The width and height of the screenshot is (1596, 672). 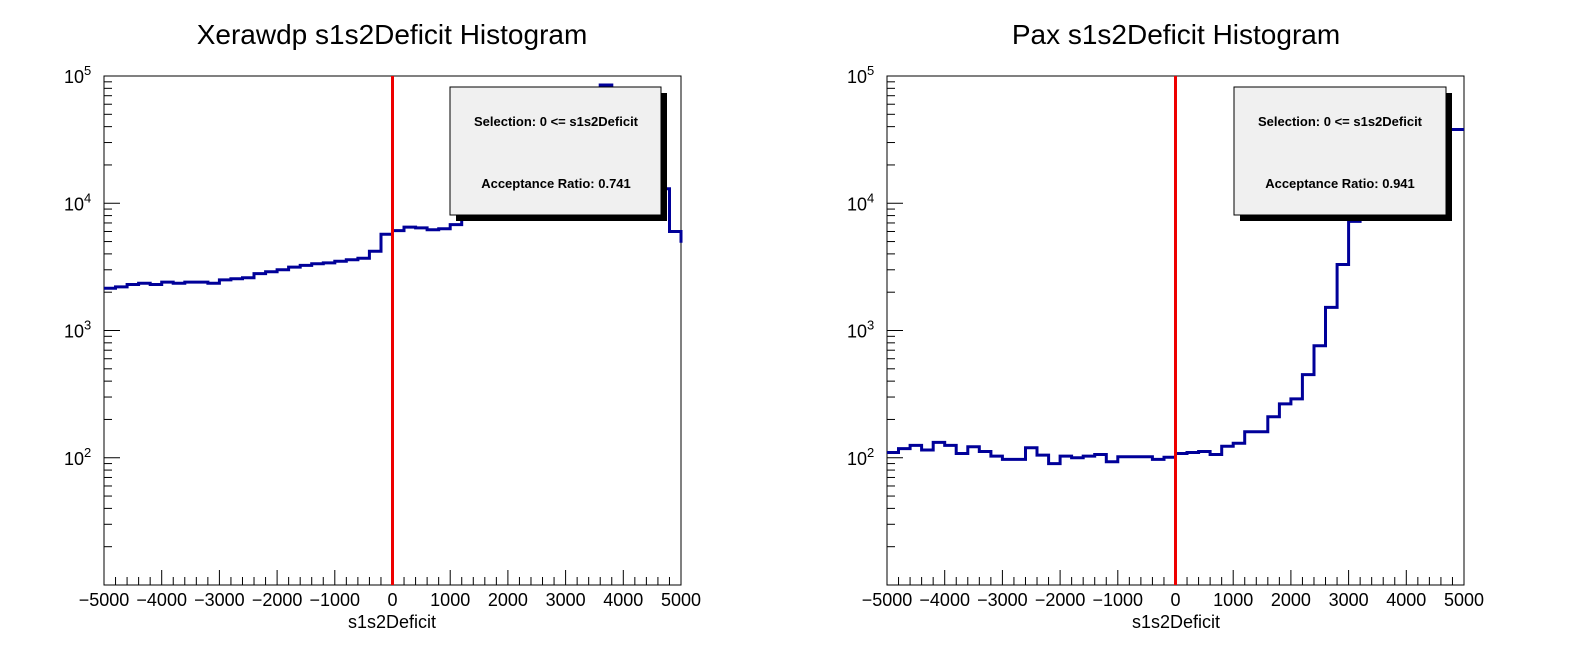 What do you see at coordinates (556, 183) in the screenshot?
I see `acceptance-ratio-label: Acceptance Ratio: 0.741` at bounding box center [556, 183].